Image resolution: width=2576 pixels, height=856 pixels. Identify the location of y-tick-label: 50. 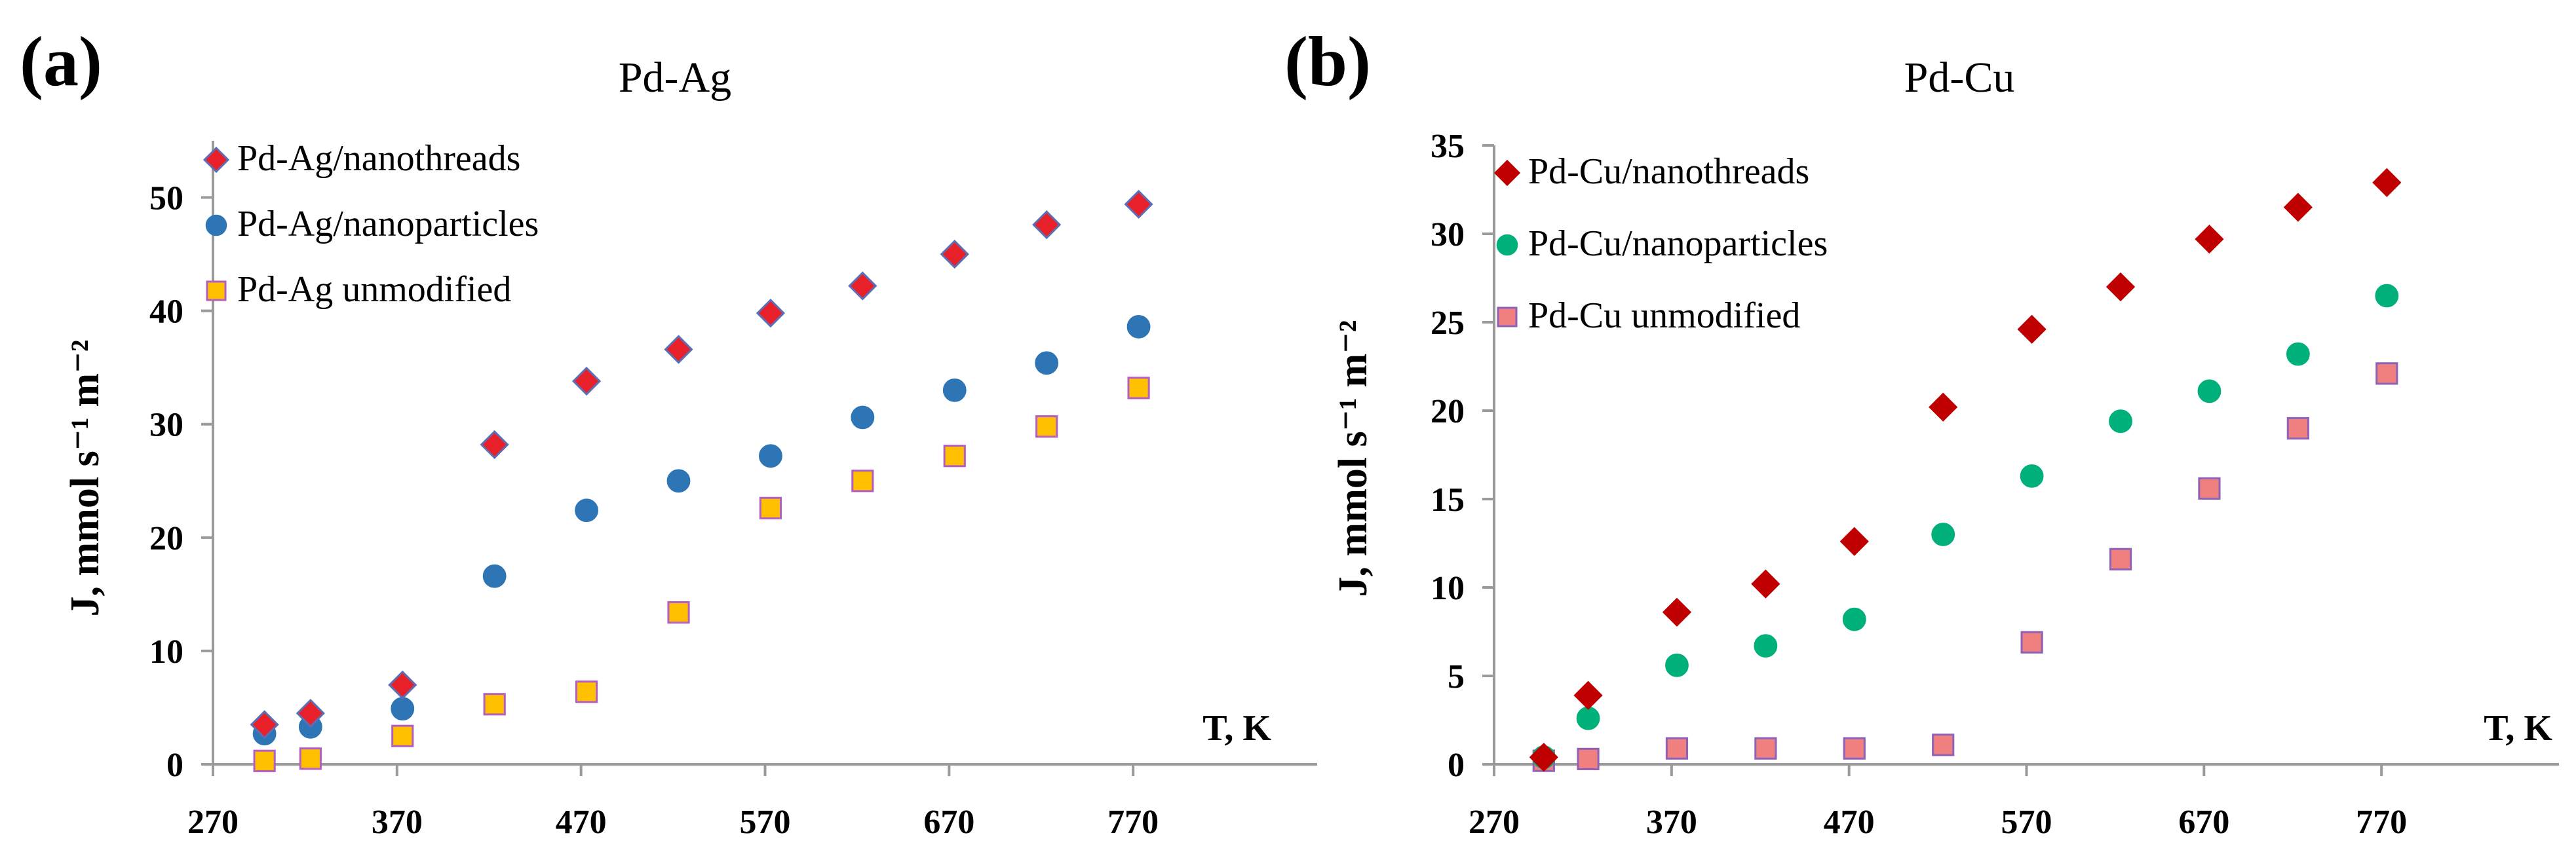
(166, 198).